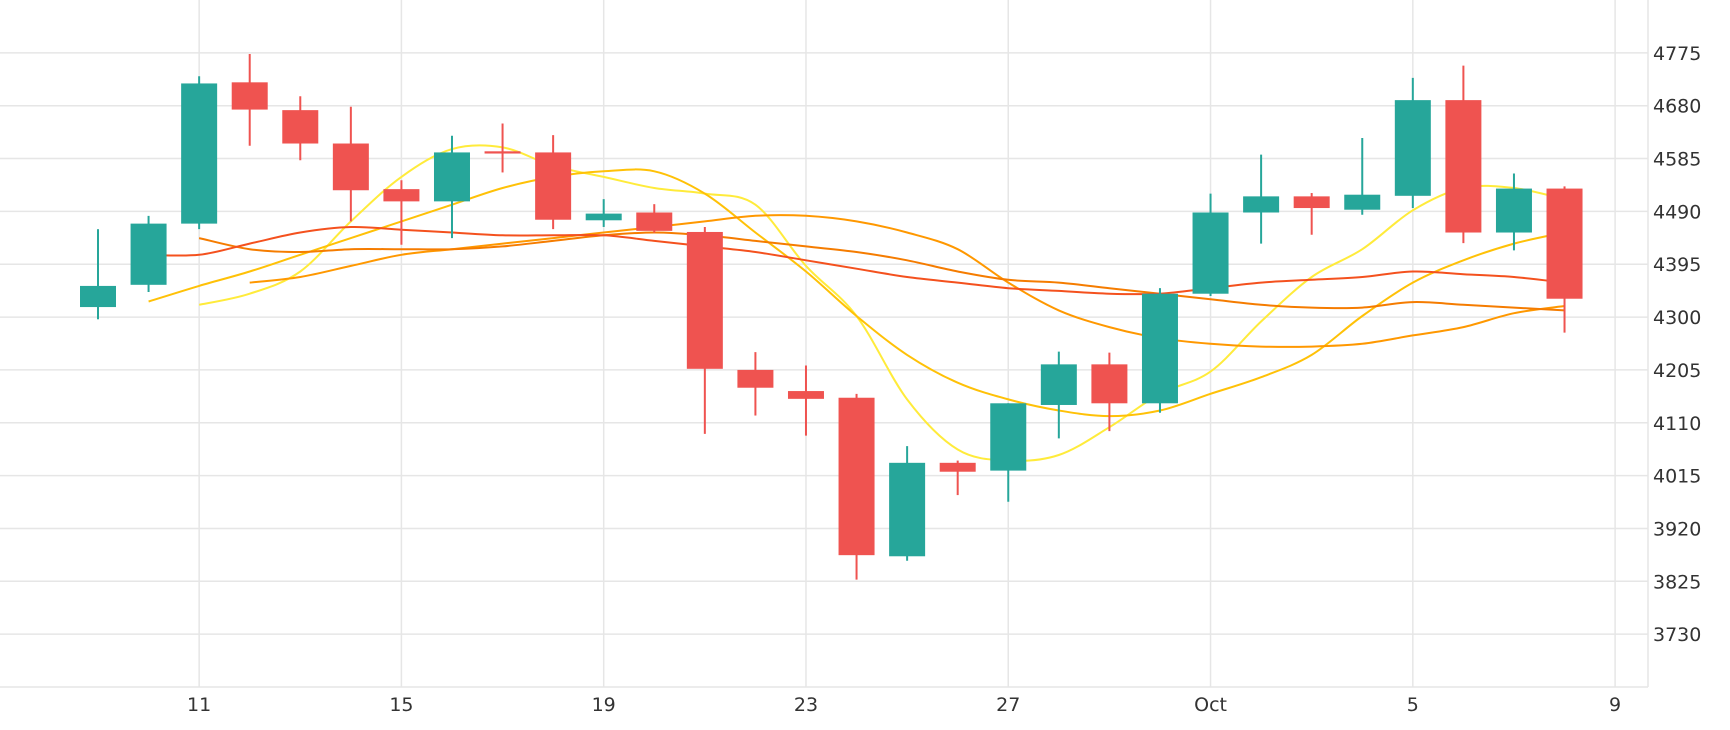 The image size is (1730, 730). Describe the element at coordinates (1677, 635) in the screenshot. I see `y-tick-label: 3730` at that location.